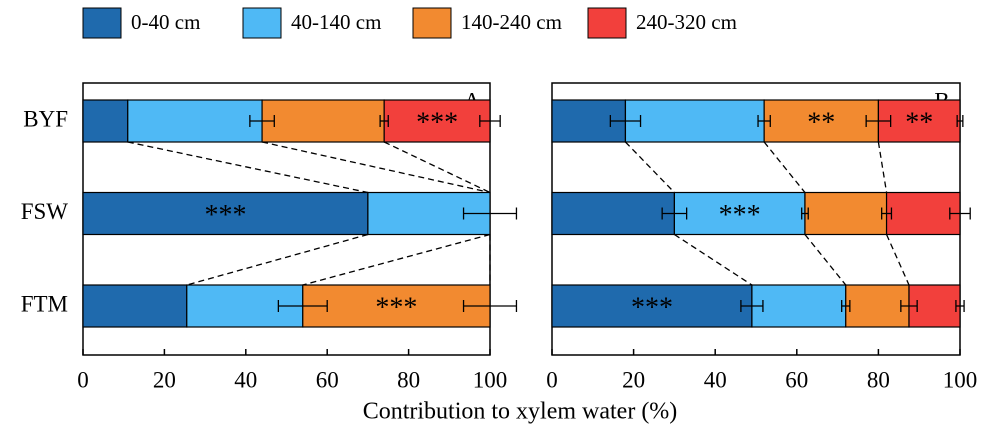 This screenshot has width=982, height=433. What do you see at coordinates (45, 118) in the screenshot?
I see `y-tick-label: BYF` at bounding box center [45, 118].